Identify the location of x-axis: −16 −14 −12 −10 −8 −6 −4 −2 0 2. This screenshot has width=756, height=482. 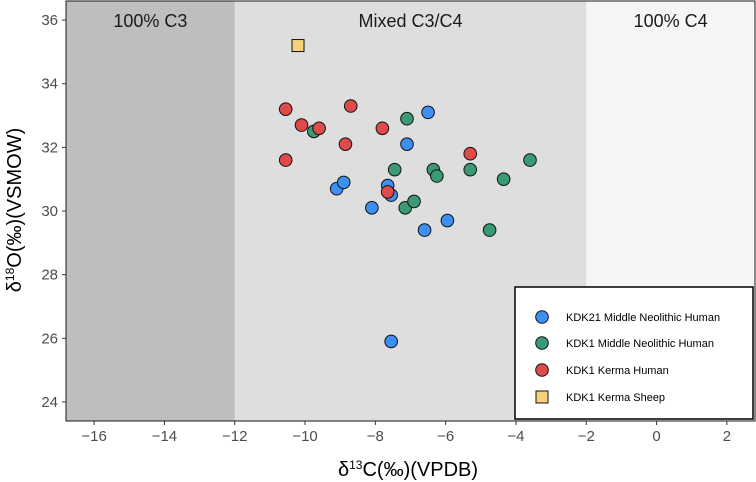
(406, 433).